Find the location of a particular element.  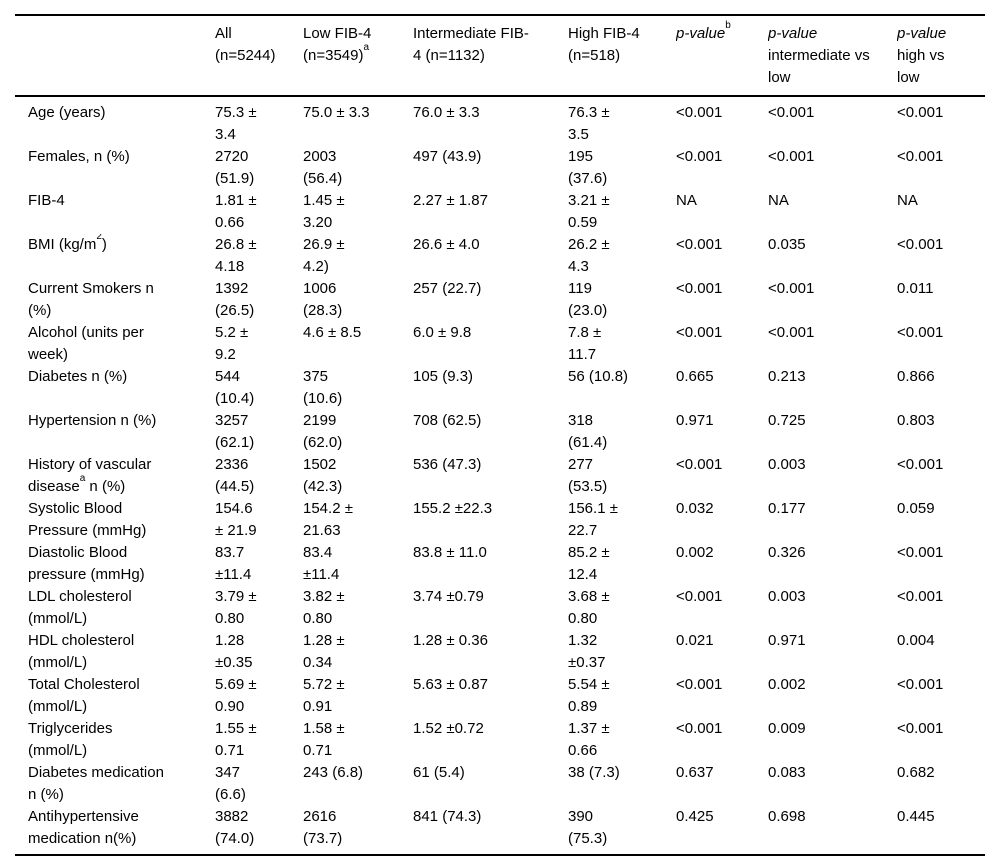

value-cell-all: 2720 (51.9) is located at coordinates (235, 167).